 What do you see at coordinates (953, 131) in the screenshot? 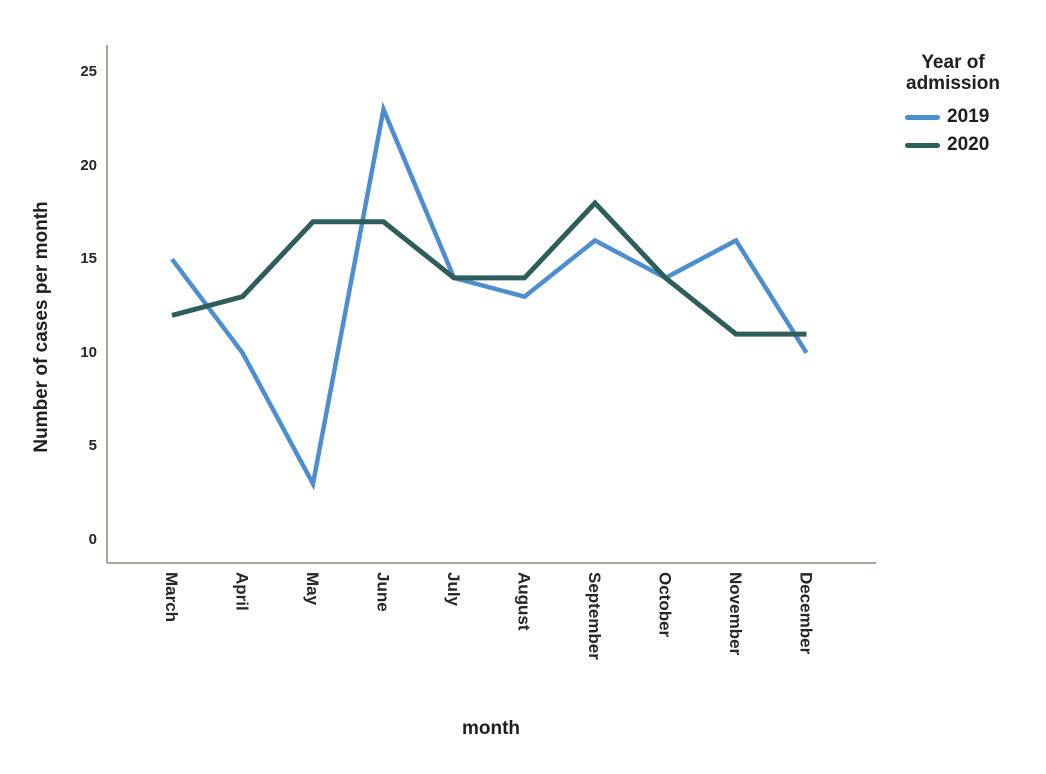
I see `legend-entries: 2019 2020` at bounding box center [953, 131].